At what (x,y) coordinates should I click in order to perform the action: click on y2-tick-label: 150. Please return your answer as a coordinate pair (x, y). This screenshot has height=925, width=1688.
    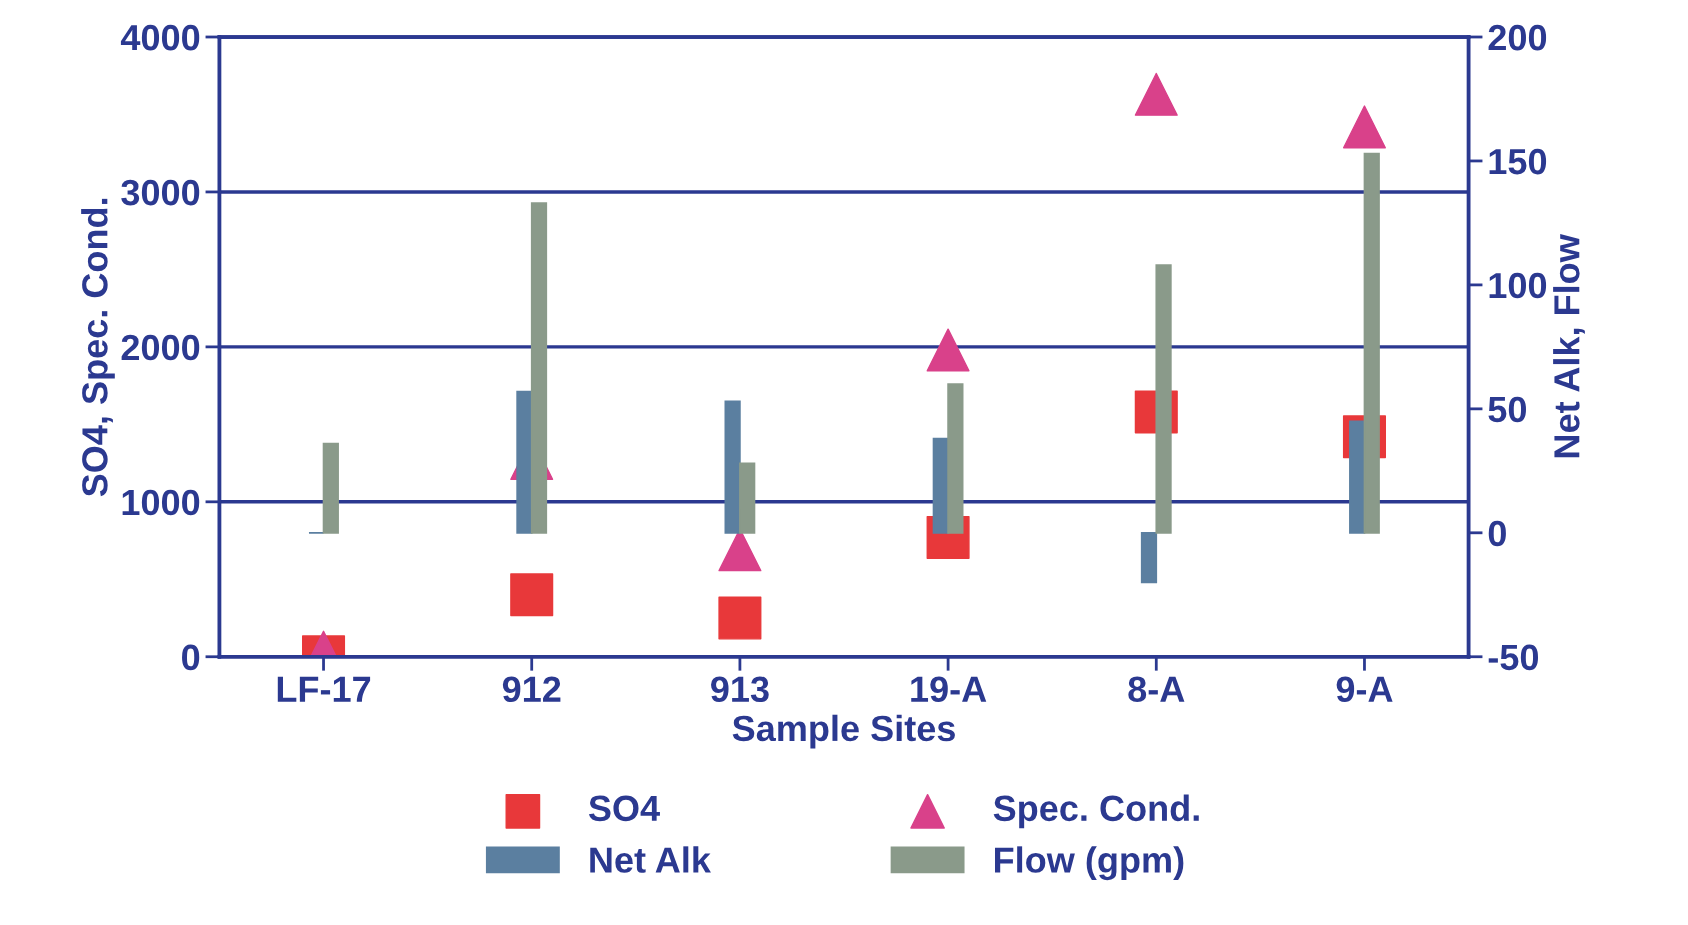
    Looking at the image, I should click on (1518, 161).